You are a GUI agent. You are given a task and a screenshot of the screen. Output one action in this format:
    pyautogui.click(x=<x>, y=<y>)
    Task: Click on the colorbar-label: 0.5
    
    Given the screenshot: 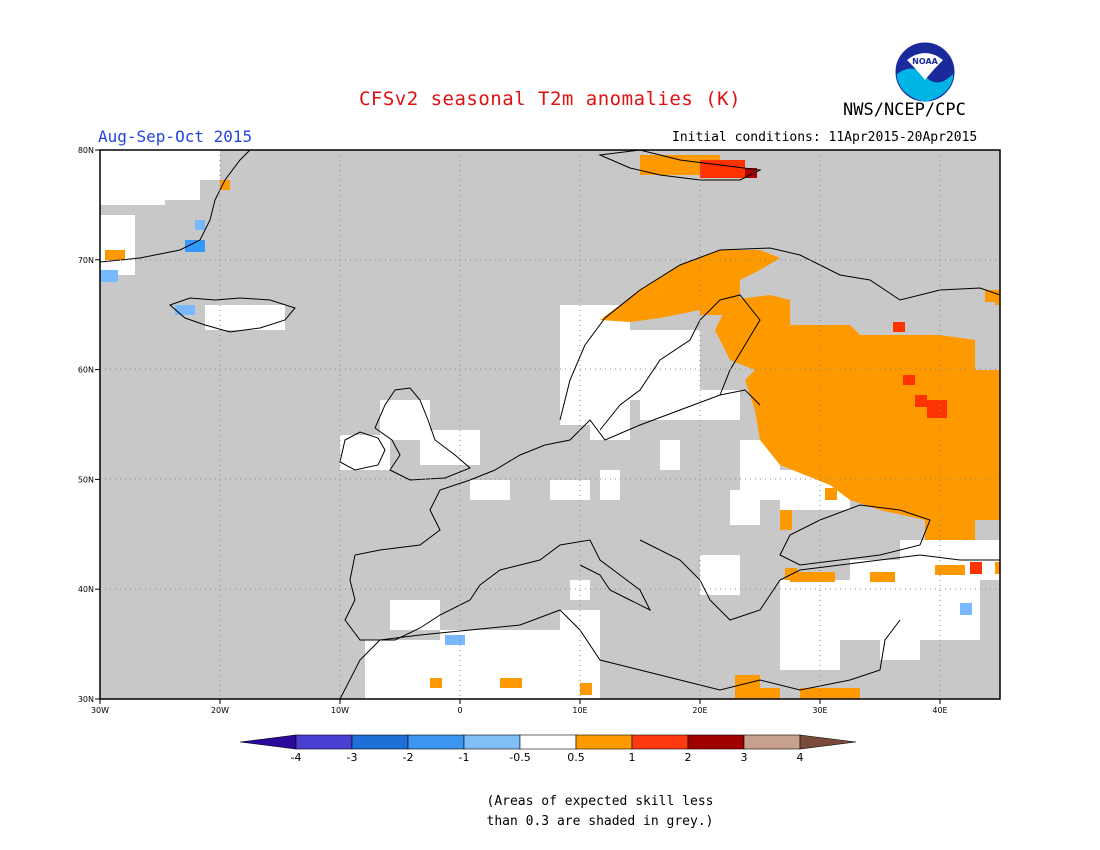 What is the action you would take?
    pyautogui.click(x=576, y=757)
    